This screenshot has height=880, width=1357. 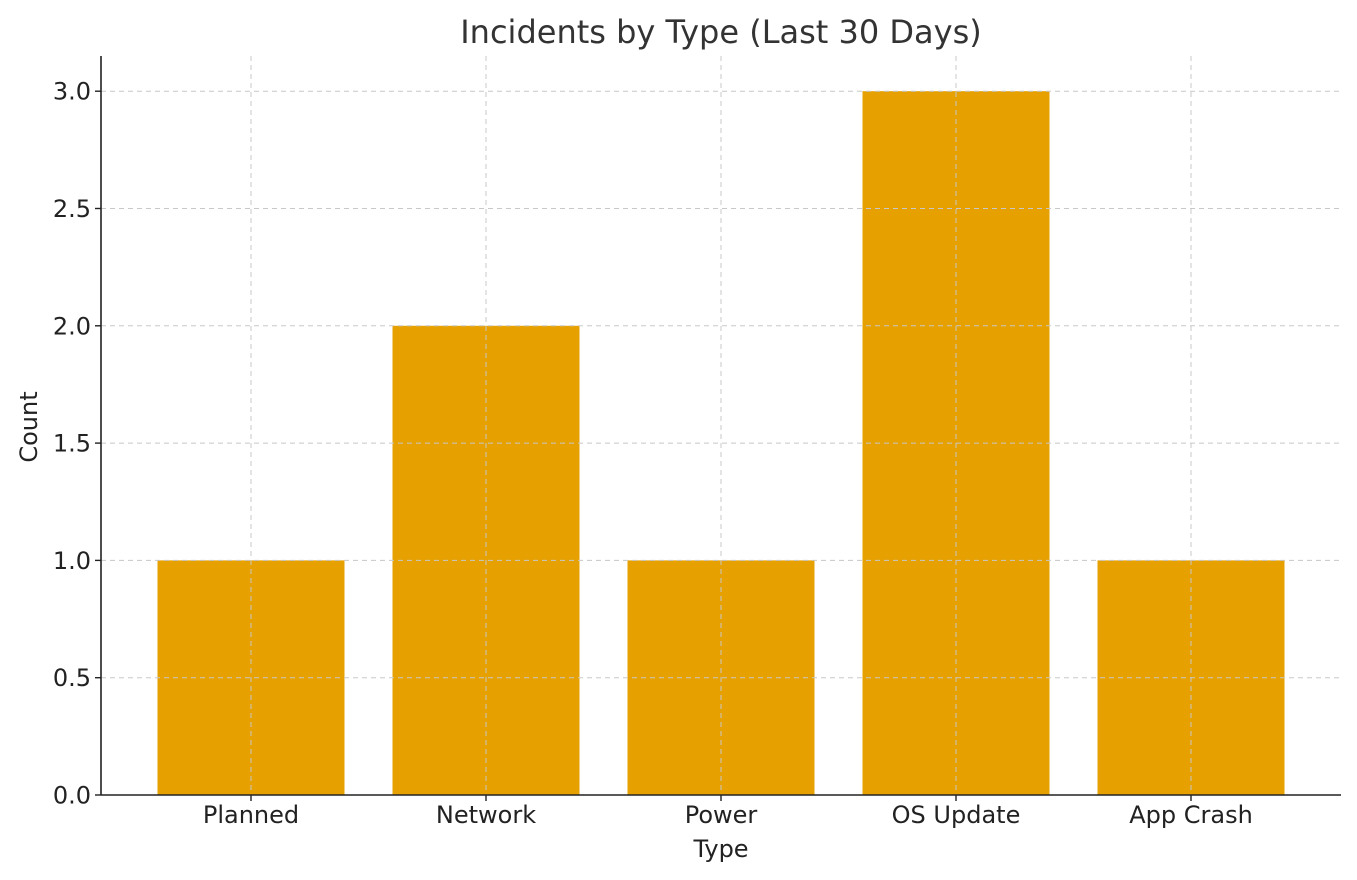 What do you see at coordinates (956, 815) in the screenshot?
I see `x-tick-label: OS Update` at bounding box center [956, 815].